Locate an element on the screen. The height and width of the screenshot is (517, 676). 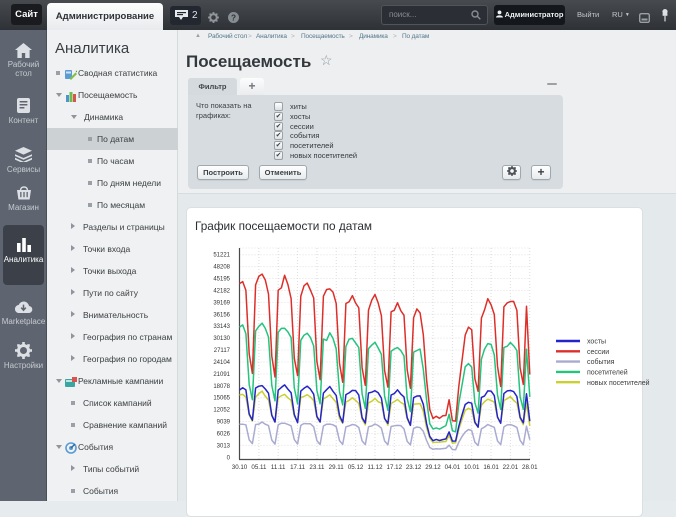
svg-text: 51221 is located at coordinates (221, 256).